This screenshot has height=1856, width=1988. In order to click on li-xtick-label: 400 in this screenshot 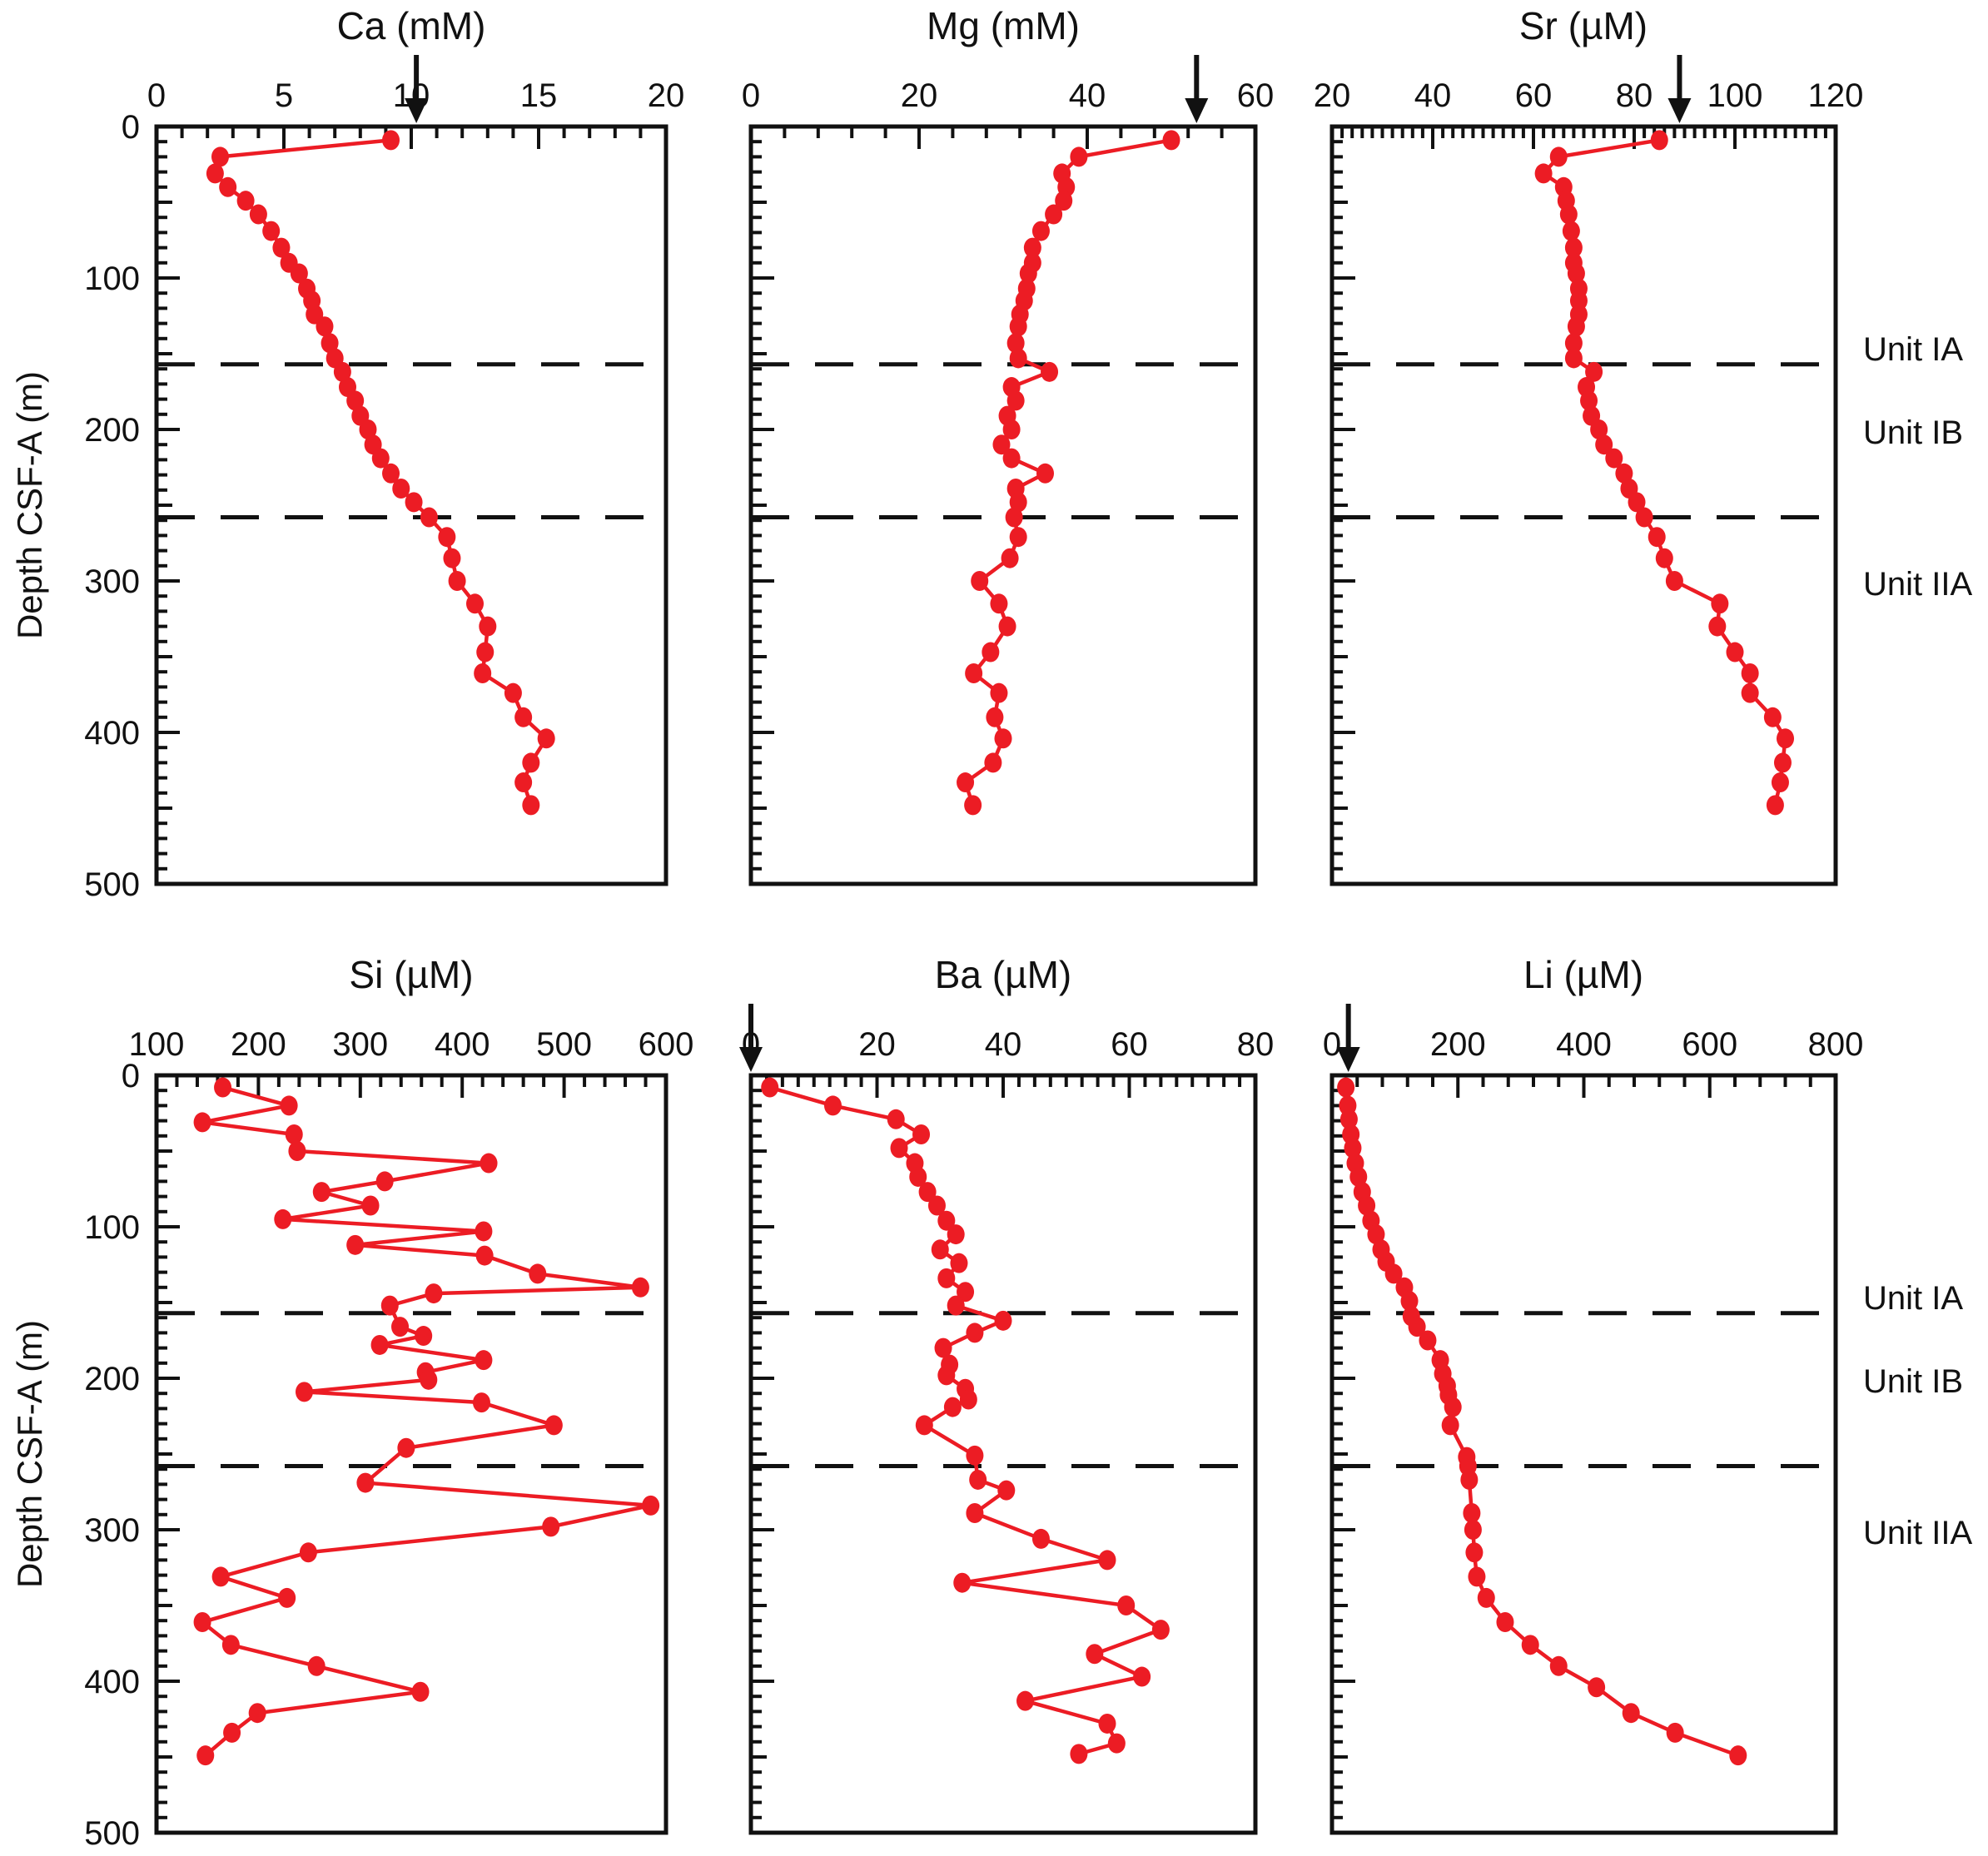, I will do `click(1584, 1044)`.